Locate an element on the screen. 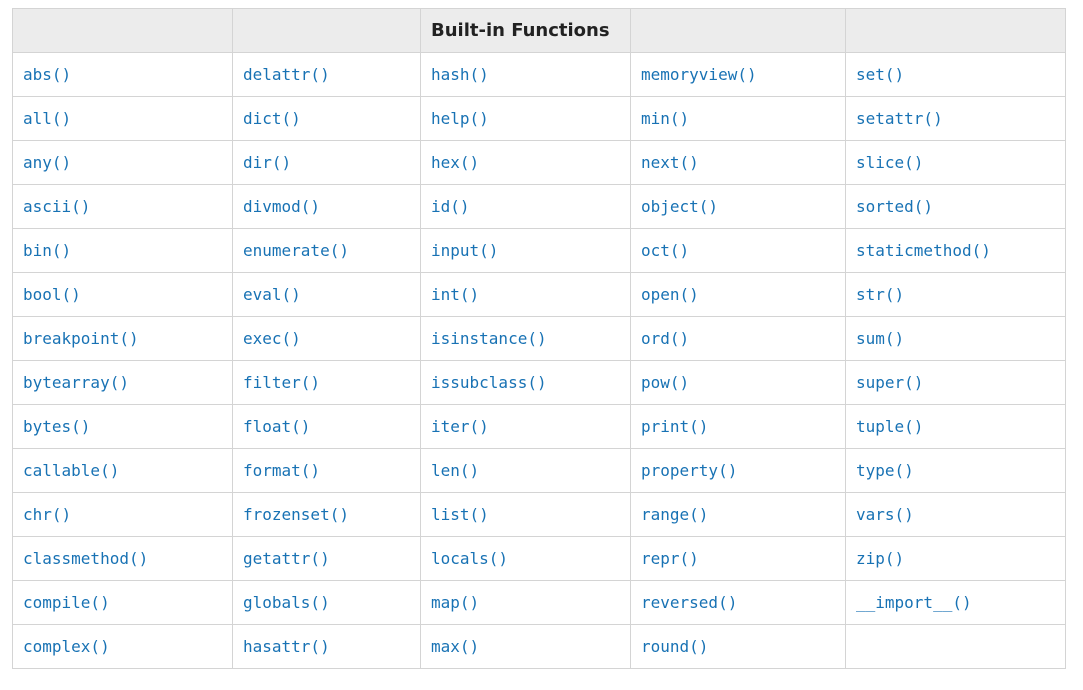 This screenshot has height=690, width=1083. function-link: locals() is located at coordinates (470, 558).